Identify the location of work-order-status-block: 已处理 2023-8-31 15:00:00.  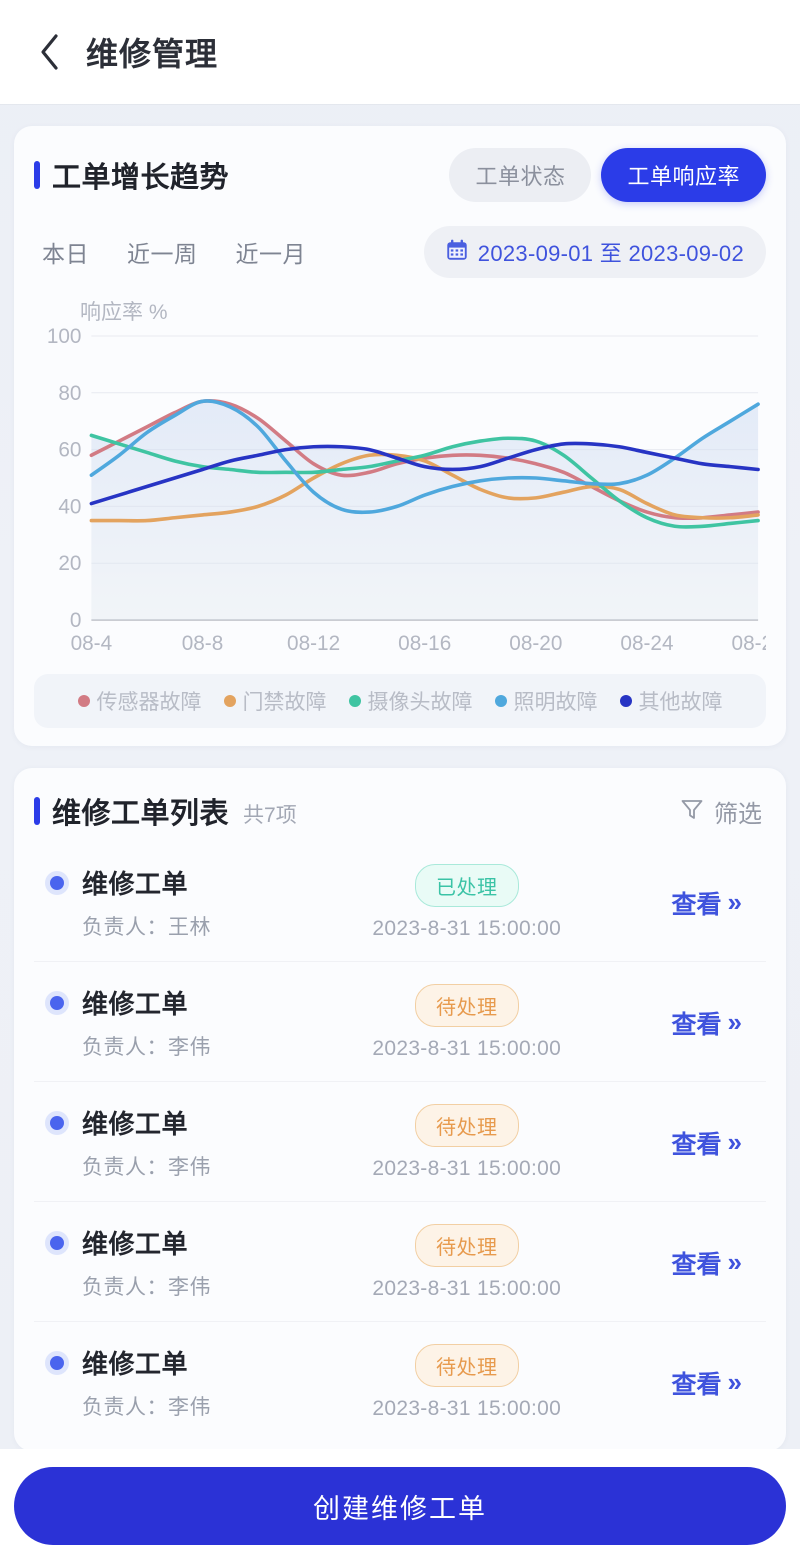
(467, 902).